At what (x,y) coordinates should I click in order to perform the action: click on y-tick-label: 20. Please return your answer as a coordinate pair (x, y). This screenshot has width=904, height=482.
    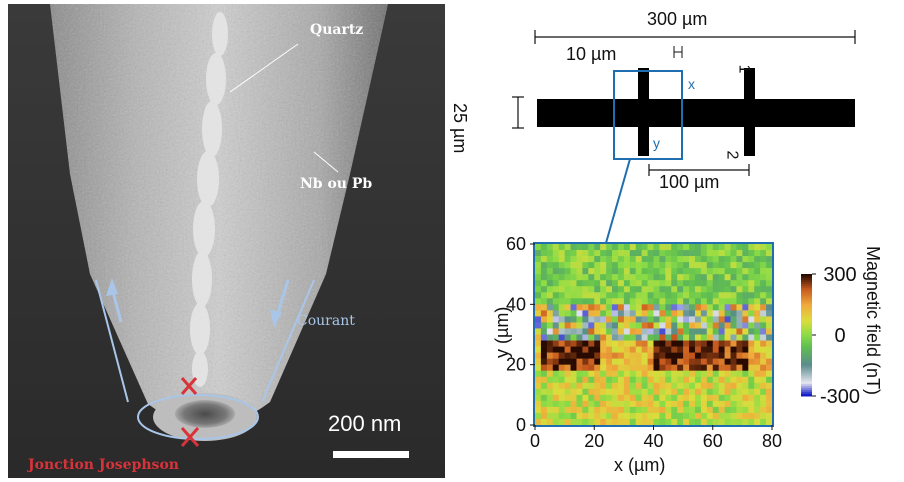
    Looking at the image, I should click on (516, 365).